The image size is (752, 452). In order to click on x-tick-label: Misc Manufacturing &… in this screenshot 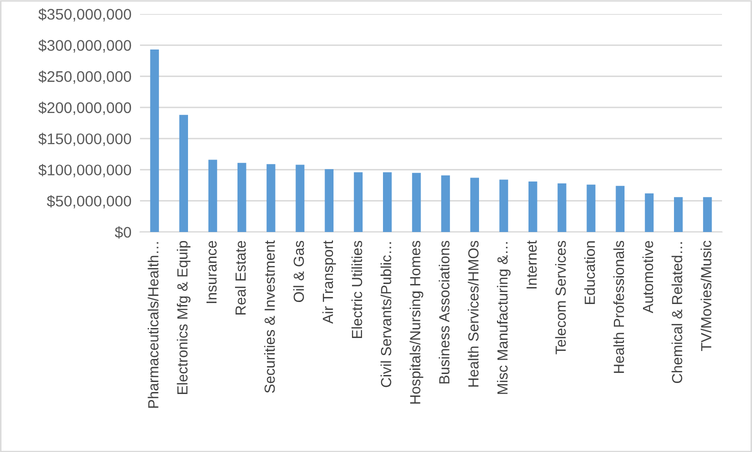, I will do `click(503, 318)`.